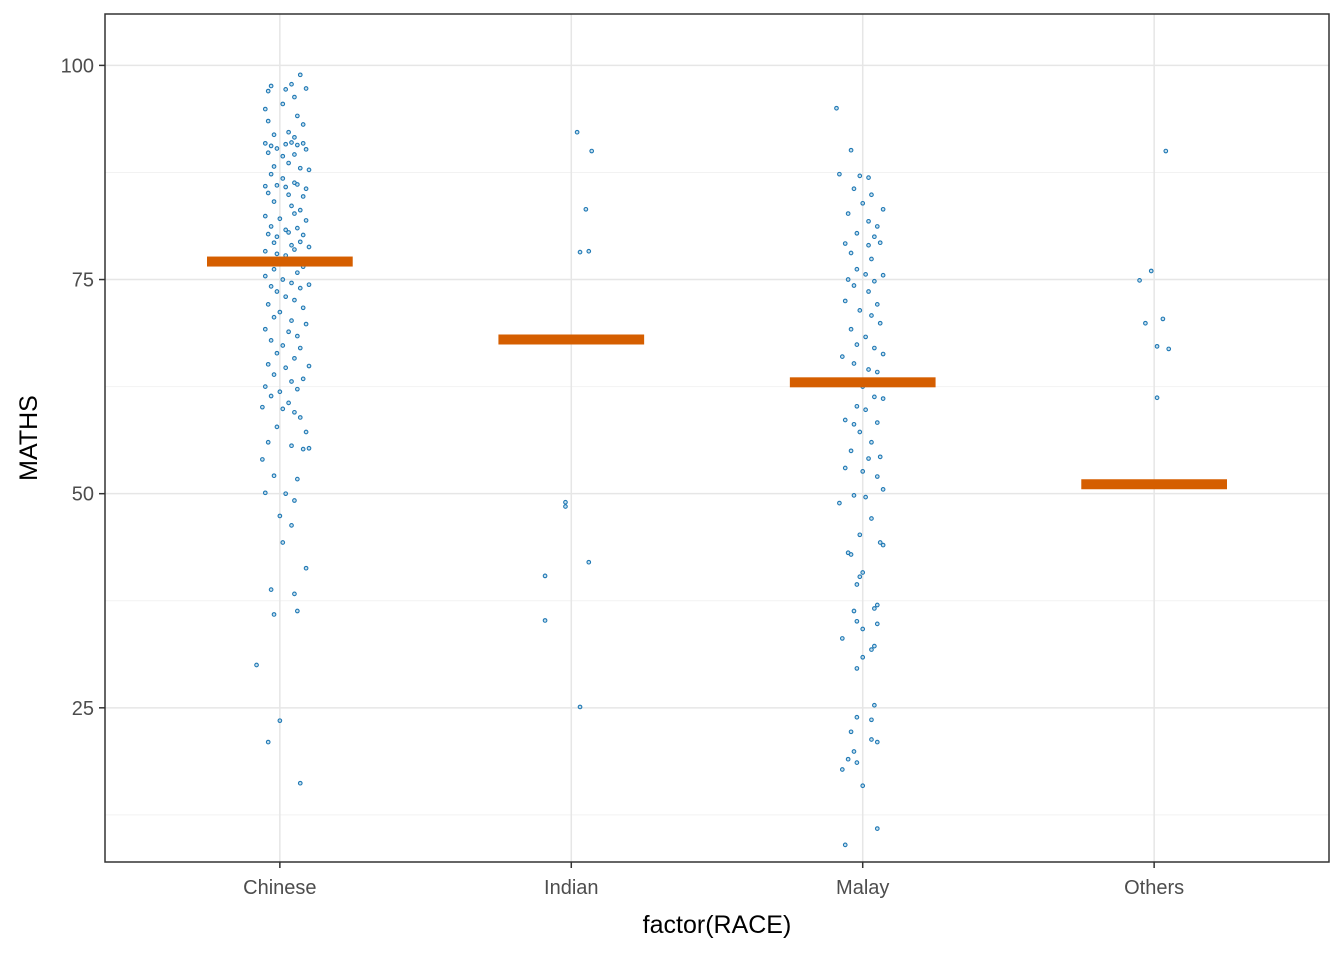 The width and height of the screenshot is (1344, 960). I want to click on y-tick-label: 50, so click(83, 495).